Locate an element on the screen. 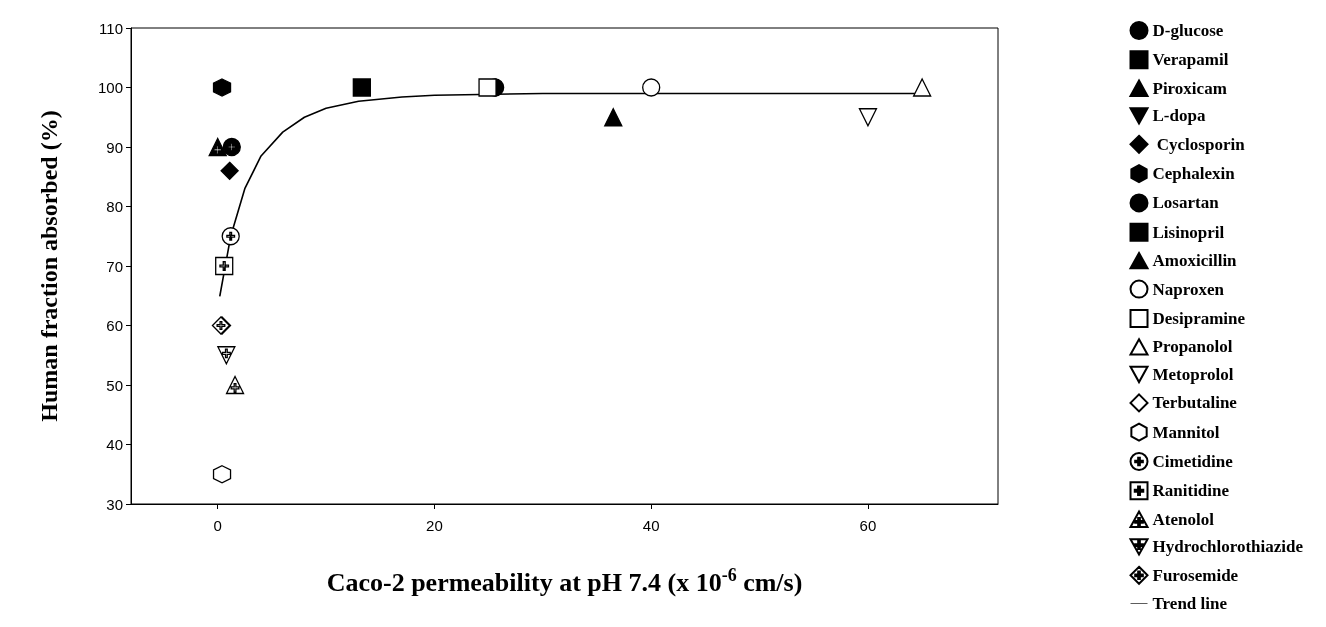 The image size is (1326, 627). legend-label: Atenolol is located at coordinates (1183, 519).